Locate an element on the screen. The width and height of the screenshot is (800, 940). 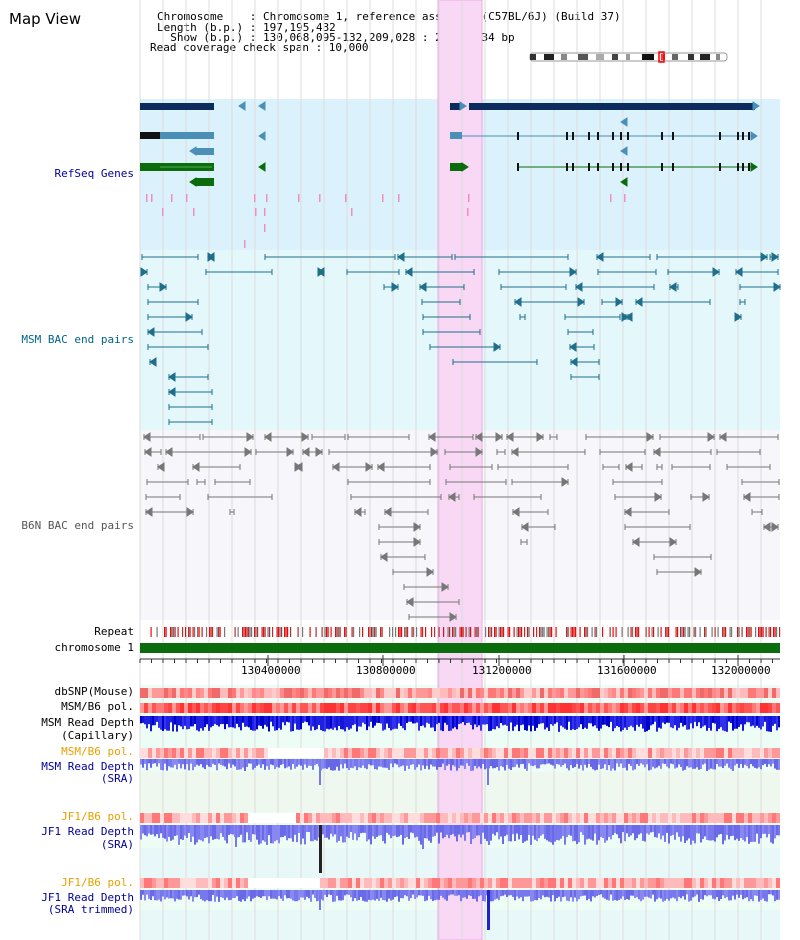
track-label-msm-bac: MSM BAC end pairs is located at coordinates (77, 339).